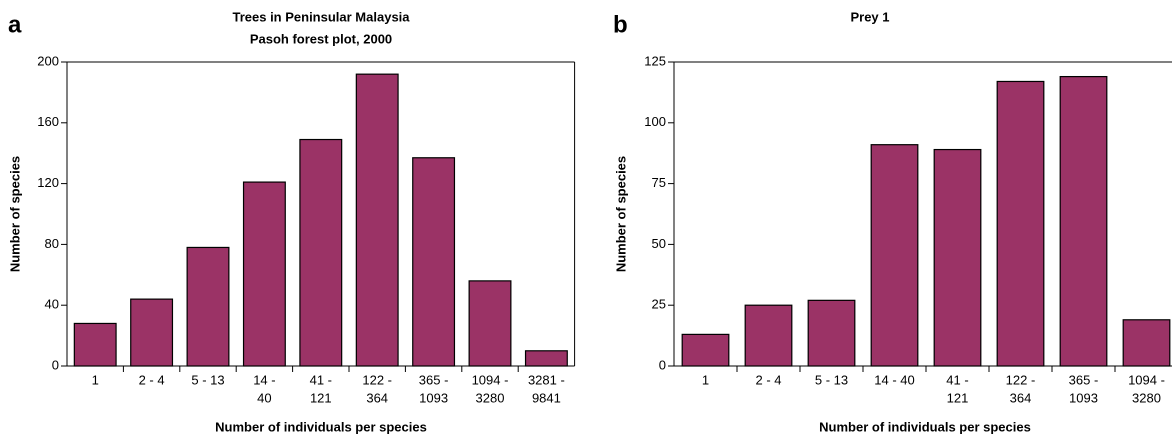 This screenshot has height=441, width=1172. What do you see at coordinates (546, 379) in the screenshot?
I see `x-tick-label: 3281 -` at bounding box center [546, 379].